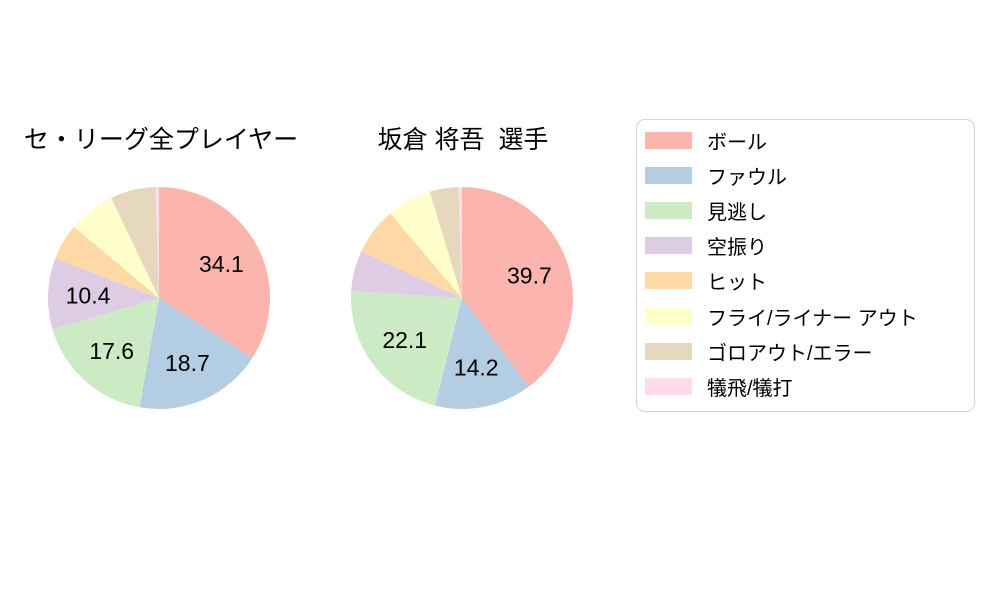 The height and width of the screenshot is (600, 1000). What do you see at coordinates (805, 386) in the screenshot?
I see `legend-item-7: 犠飛/犠打` at bounding box center [805, 386].